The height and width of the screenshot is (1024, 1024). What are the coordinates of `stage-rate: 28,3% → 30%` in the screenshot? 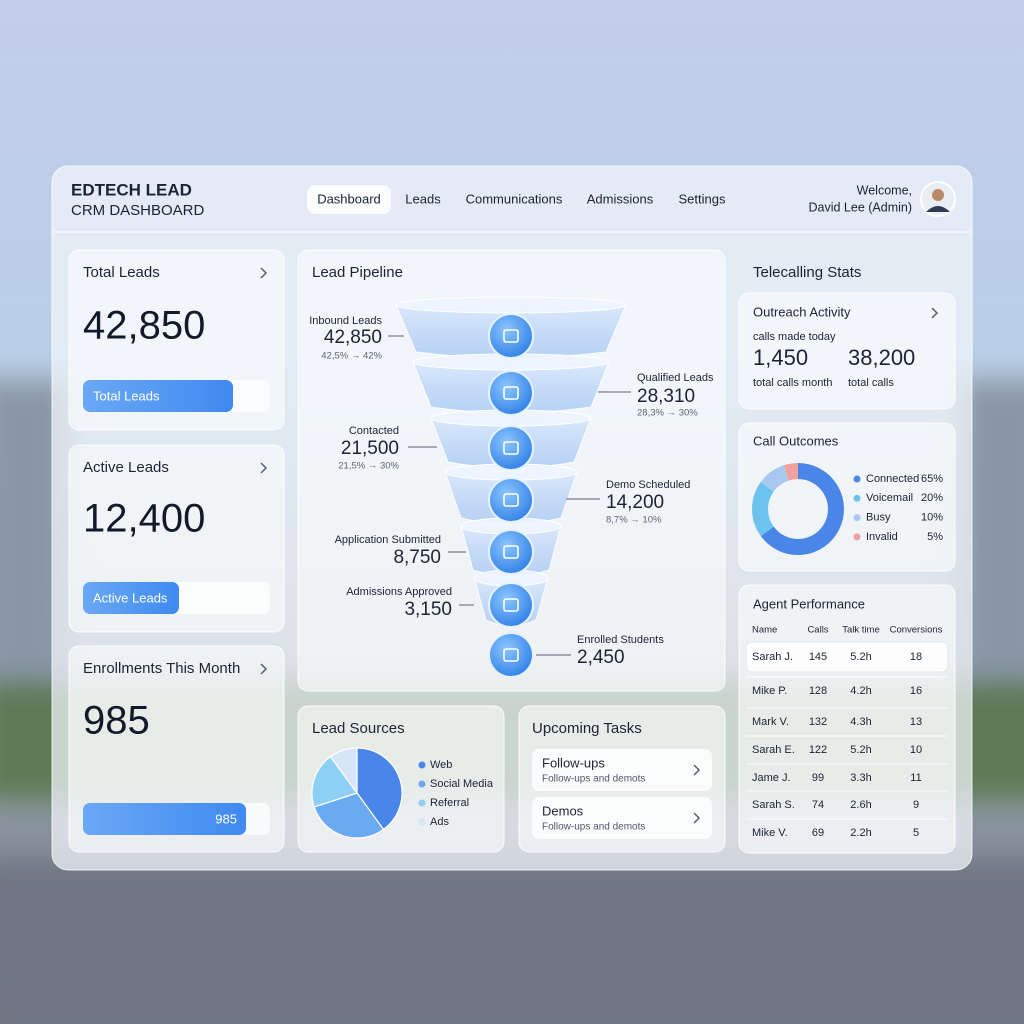 It's located at (667, 413).